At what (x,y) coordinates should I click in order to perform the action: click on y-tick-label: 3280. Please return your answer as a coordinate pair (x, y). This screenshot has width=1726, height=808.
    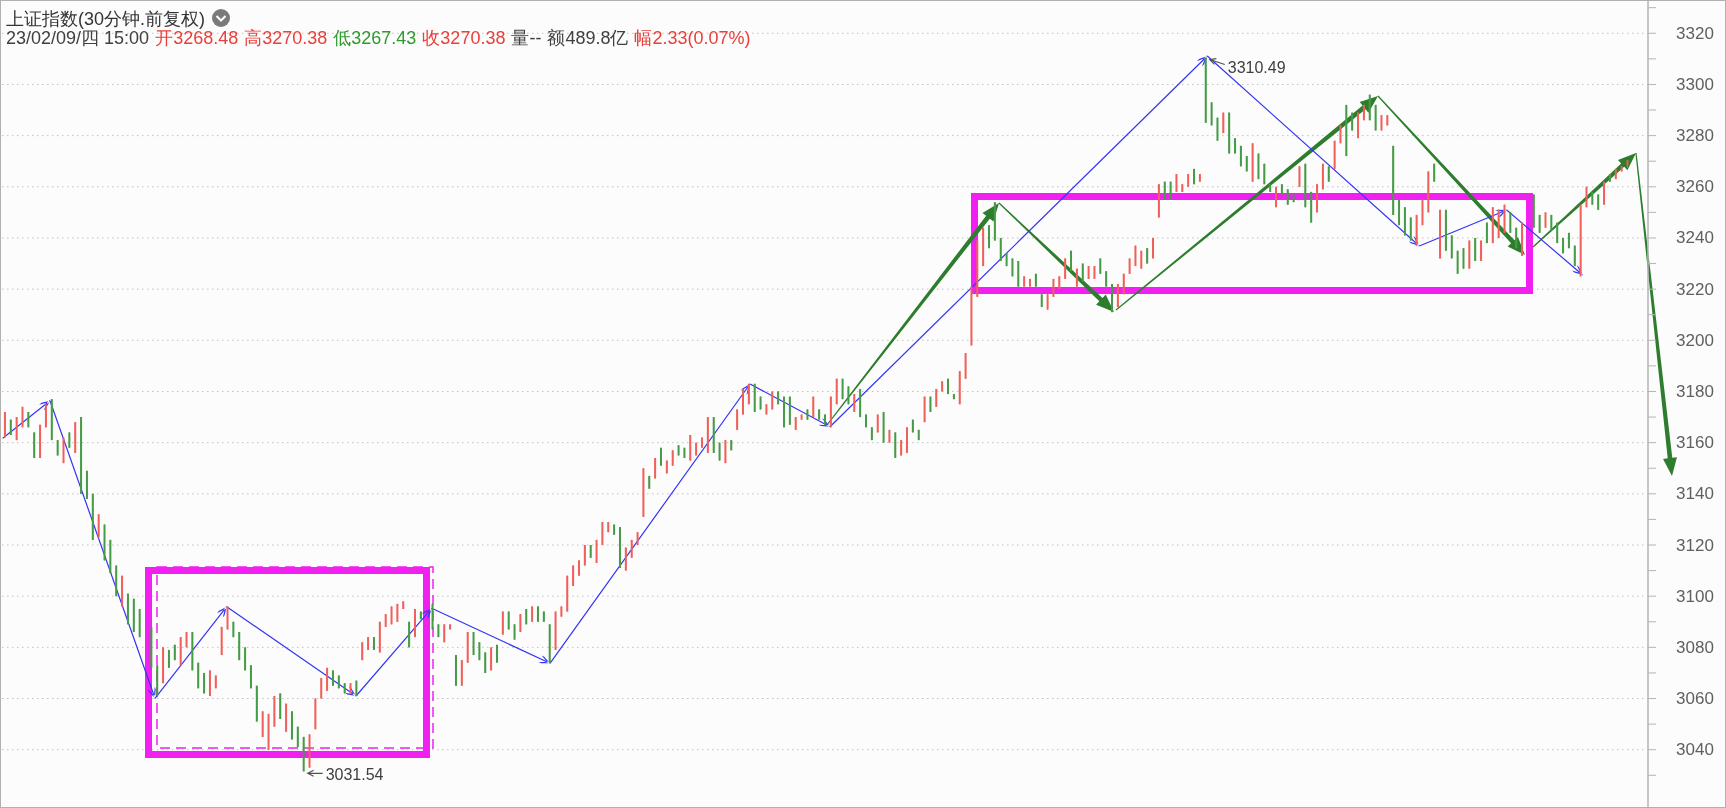
    Looking at the image, I should click on (1695, 136).